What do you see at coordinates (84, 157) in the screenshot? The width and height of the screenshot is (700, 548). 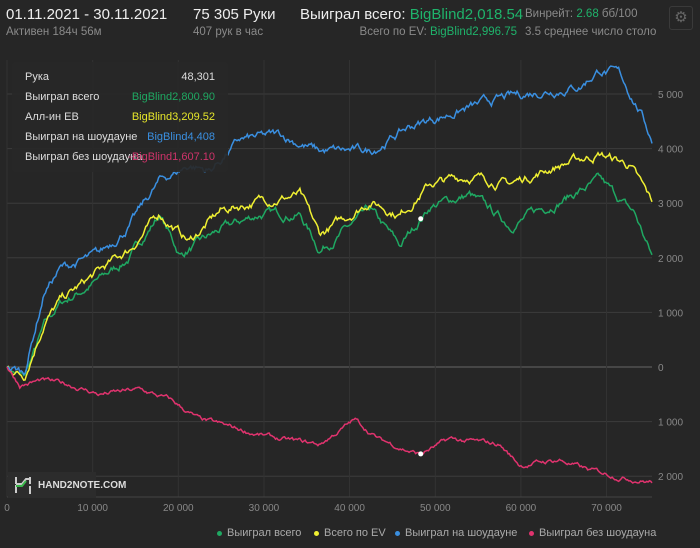 I see `tooltip-label: Выиграл без шоудауна` at bounding box center [84, 157].